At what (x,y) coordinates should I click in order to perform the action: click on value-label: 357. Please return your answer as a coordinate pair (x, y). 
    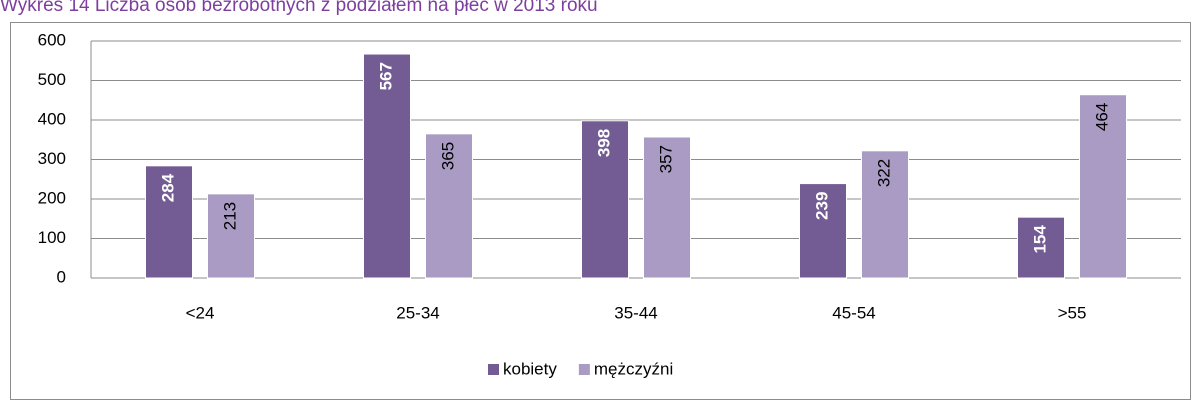
    Looking at the image, I should click on (665, 159).